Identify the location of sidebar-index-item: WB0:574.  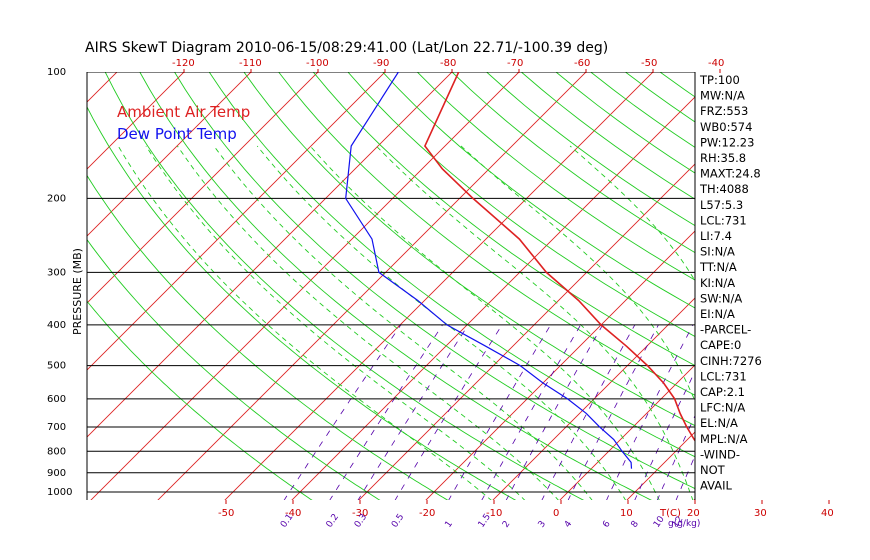
(726, 127).